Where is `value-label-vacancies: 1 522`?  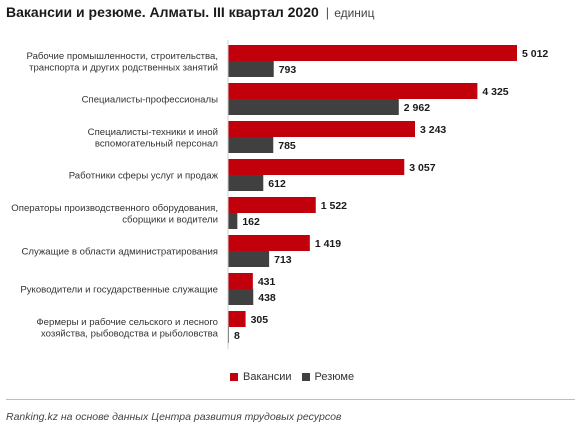 value-label-vacancies: 1 522 is located at coordinates (334, 206).